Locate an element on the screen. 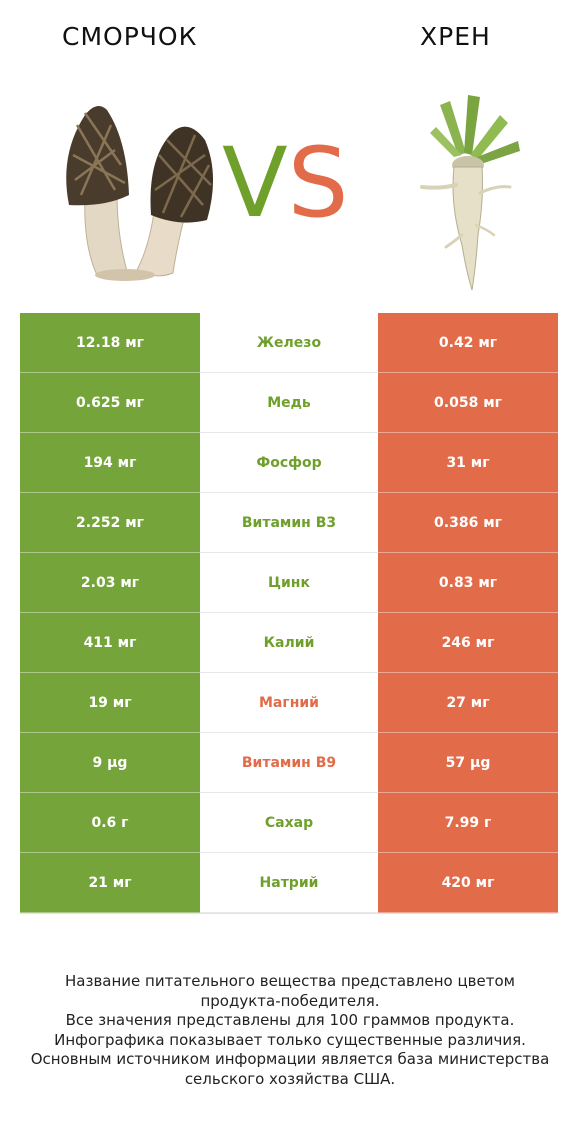  table-row: 19 мг Магний 27 мг is located at coordinates (289, 703).